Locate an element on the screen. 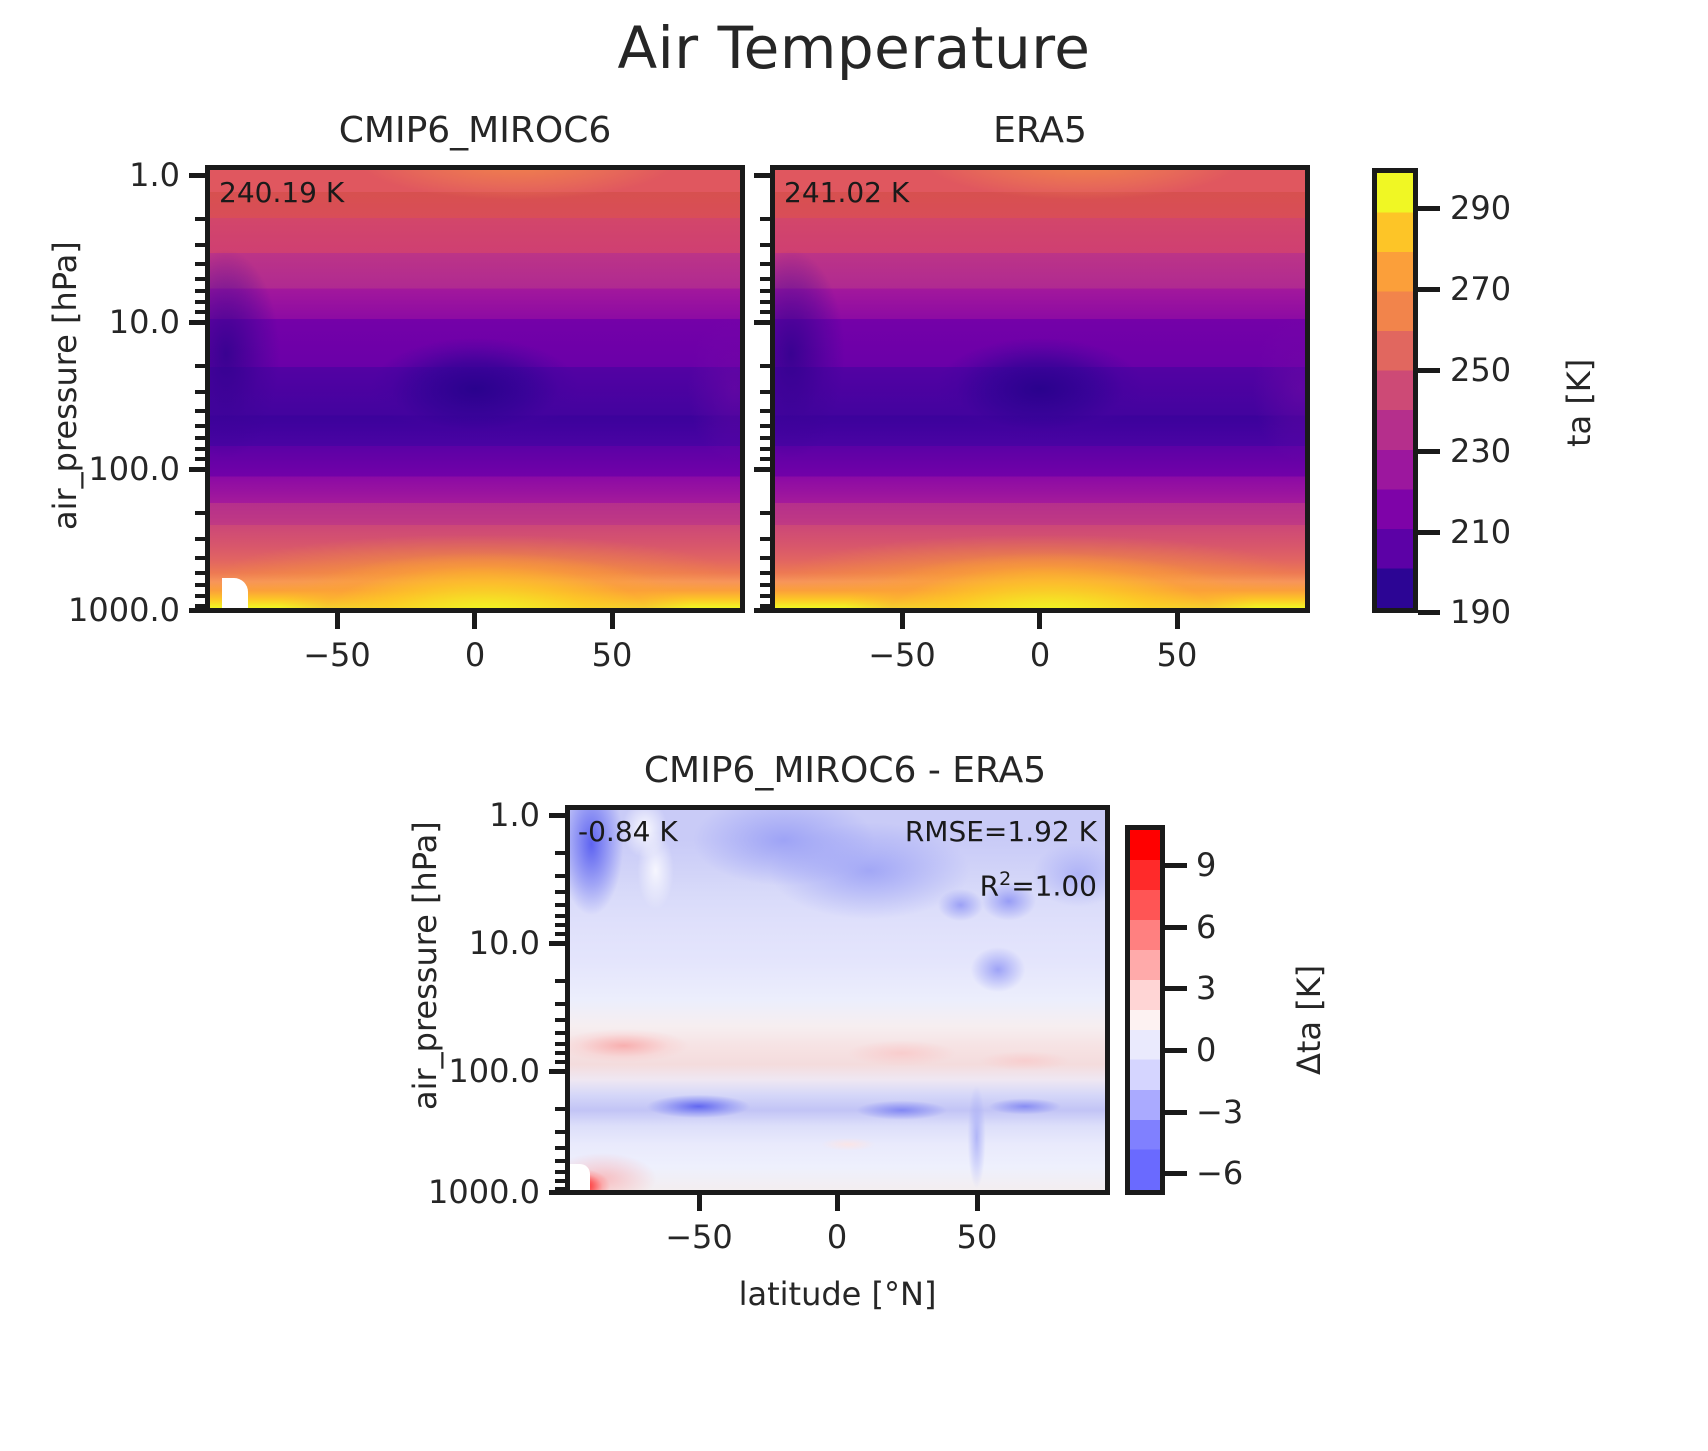 Image resolution: width=1708 pixels, height=1451 pixels. reference-xtick-minus50 is located at coordinates (902, 621).